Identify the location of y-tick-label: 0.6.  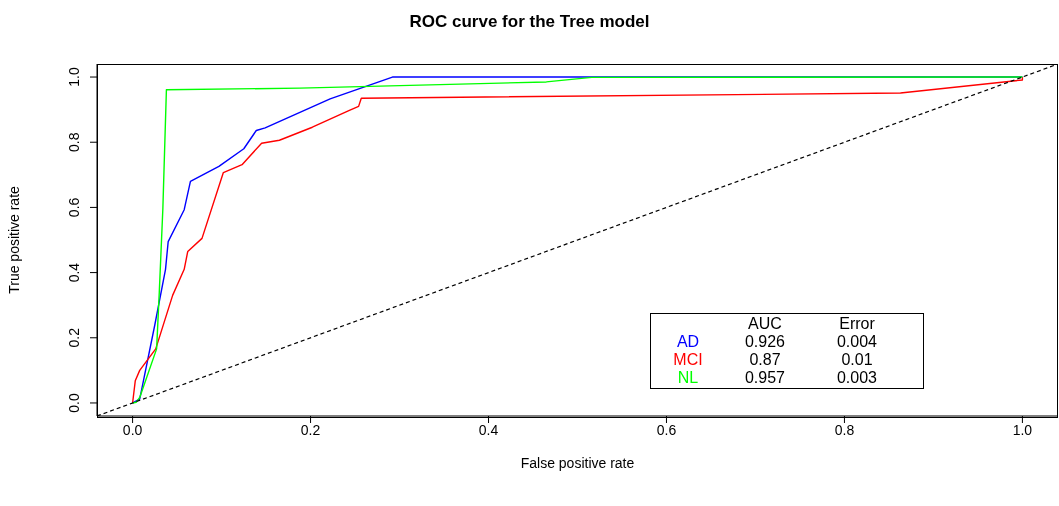
(74, 207).